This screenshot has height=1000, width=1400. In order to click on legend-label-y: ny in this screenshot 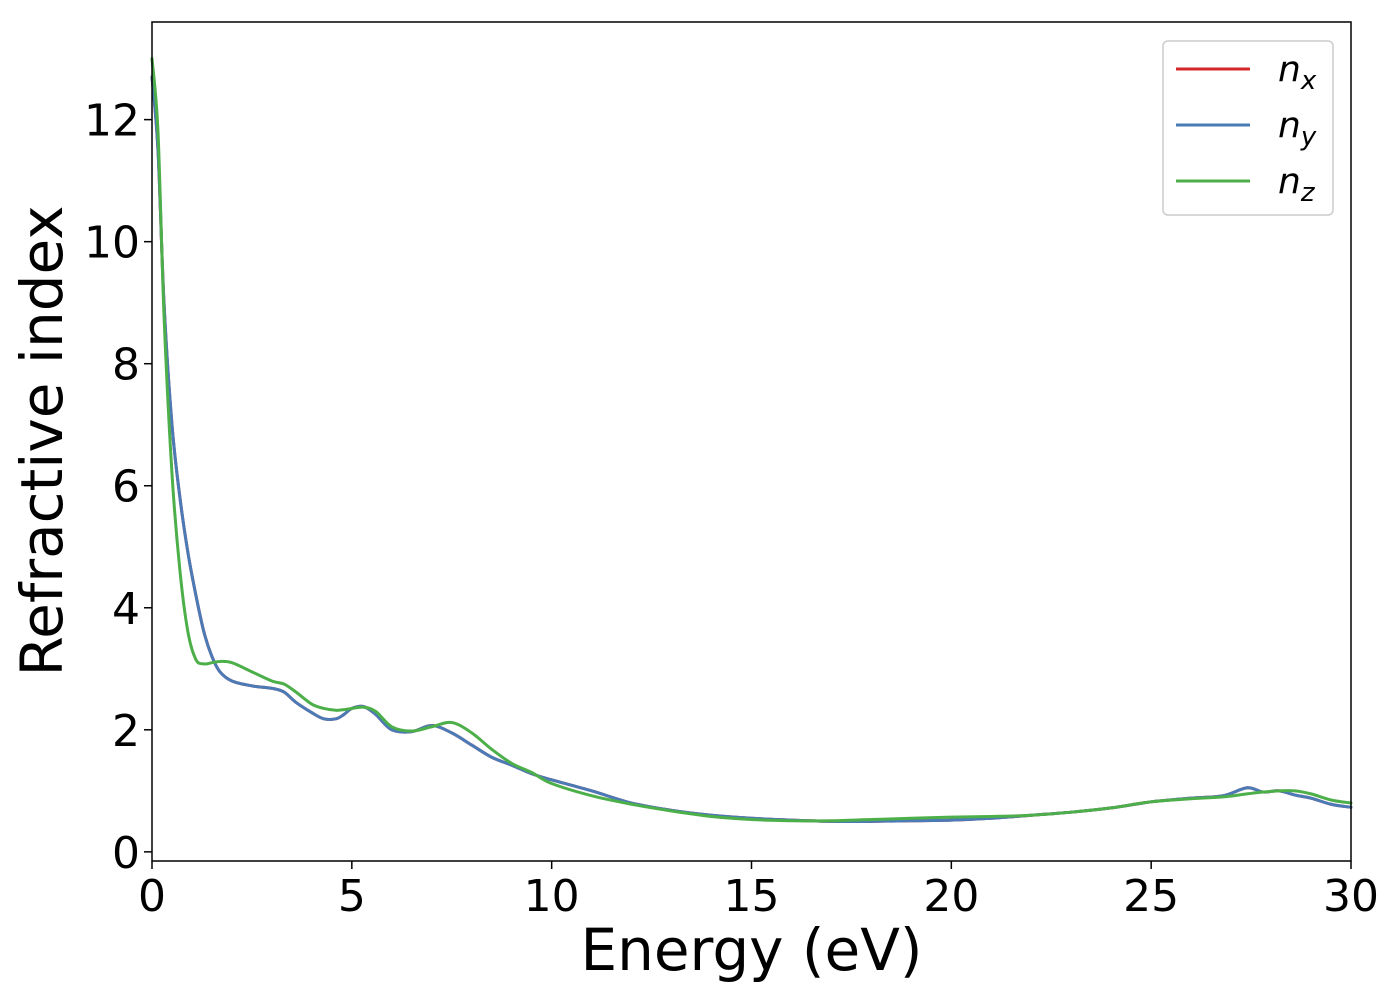, I will do `click(1297, 128)`.